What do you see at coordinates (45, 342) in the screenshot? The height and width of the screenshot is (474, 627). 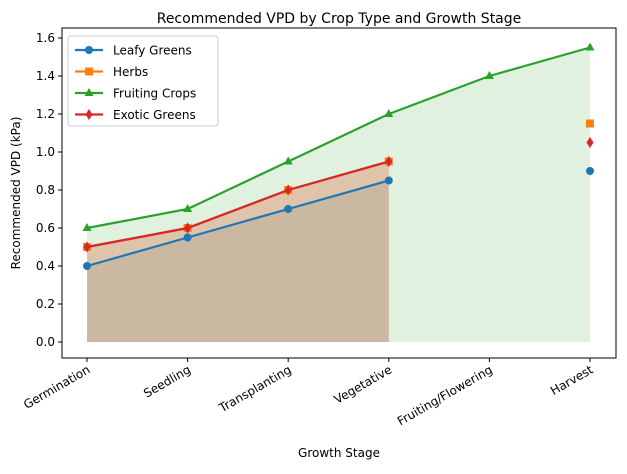 I see `y-tick-label: 0.0` at bounding box center [45, 342].